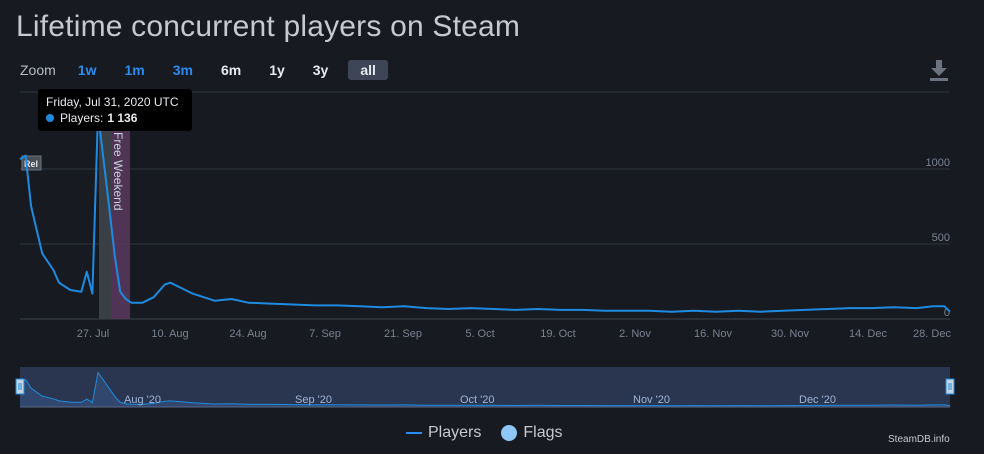  What do you see at coordinates (509, 433) in the screenshot?
I see `circle-icon` at bounding box center [509, 433].